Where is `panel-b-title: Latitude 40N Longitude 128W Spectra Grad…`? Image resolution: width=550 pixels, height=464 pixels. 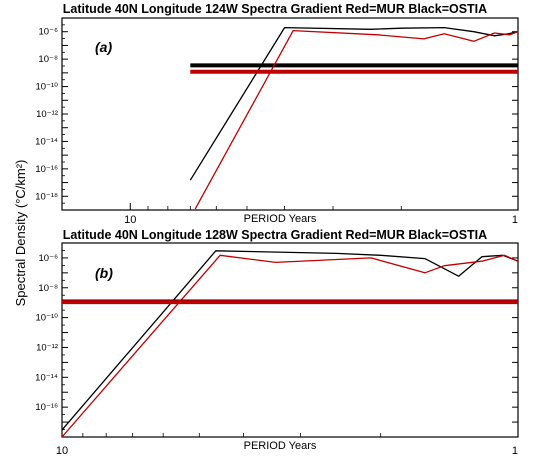
panel-b-title: Latitude 40N Longitude 128W Spectra Grad… is located at coordinates (275, 235).